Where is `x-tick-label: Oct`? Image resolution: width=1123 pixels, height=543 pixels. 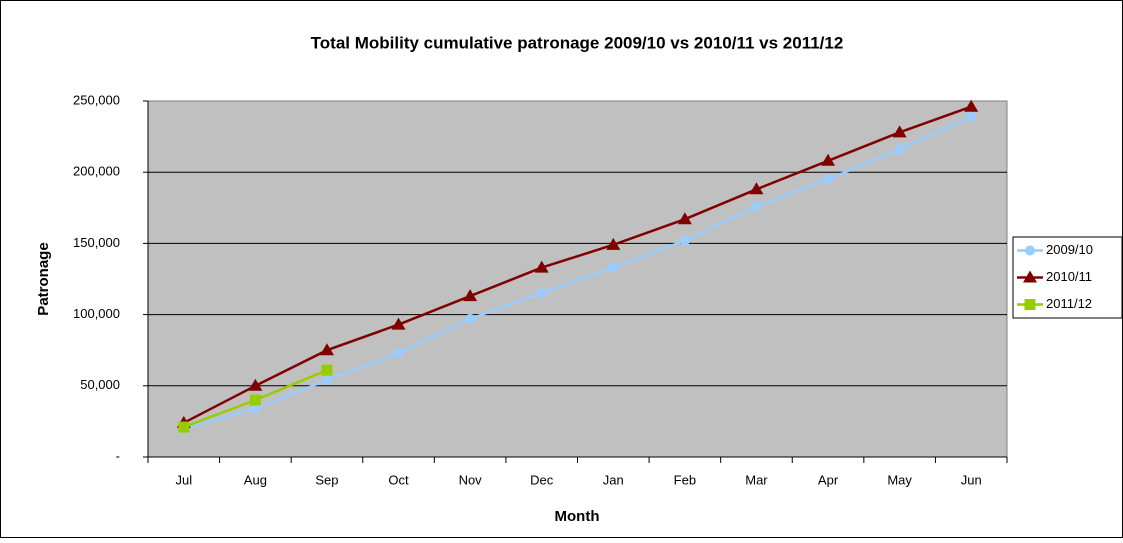
x-tick-label: Oct is located at coordinates (398, 479).